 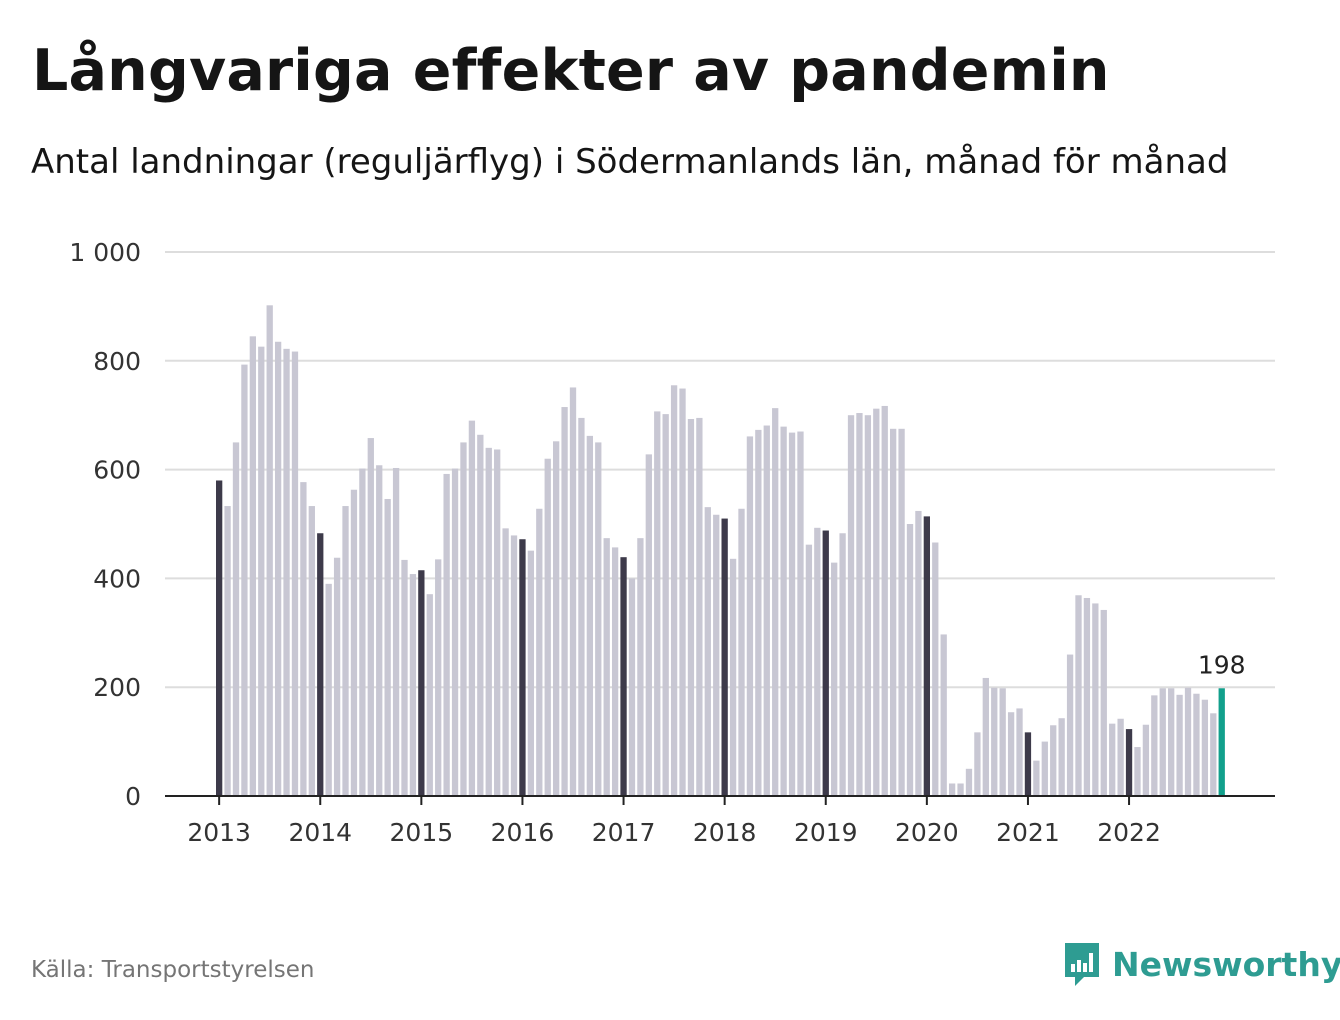 What do you see at coordinates (1226, 964) in the screenshot?
I see `brand-name: Newsworthy` at bounding box center [1226, 964].